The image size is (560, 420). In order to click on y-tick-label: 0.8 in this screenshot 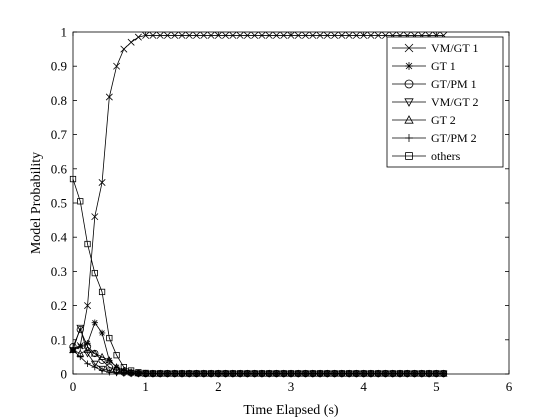, I will do `click(59, 100)`.